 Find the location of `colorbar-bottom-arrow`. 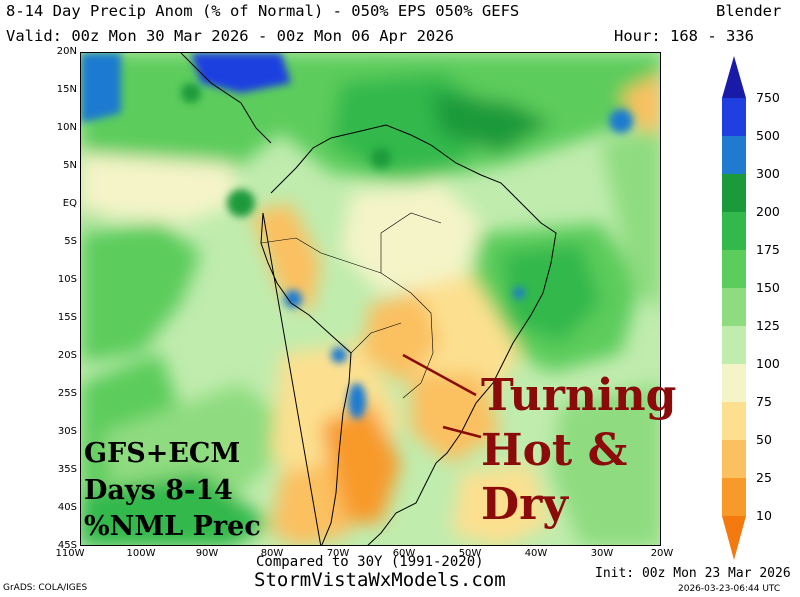

colorbar-bottom-arrow is located at coordinates (734, 538).